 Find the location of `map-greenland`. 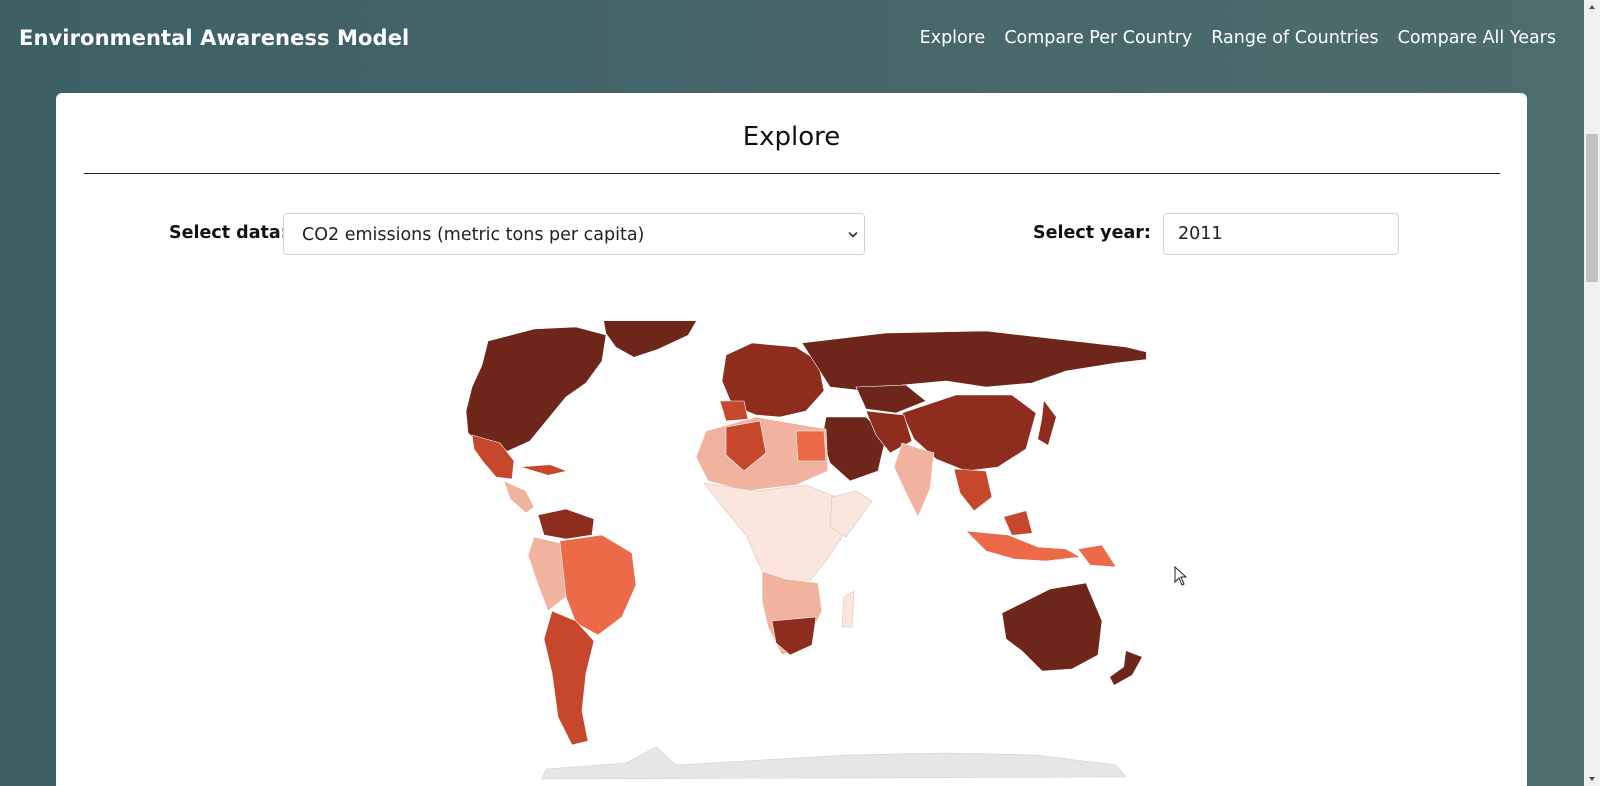

map-greenland is located at coordinates (650, 339).